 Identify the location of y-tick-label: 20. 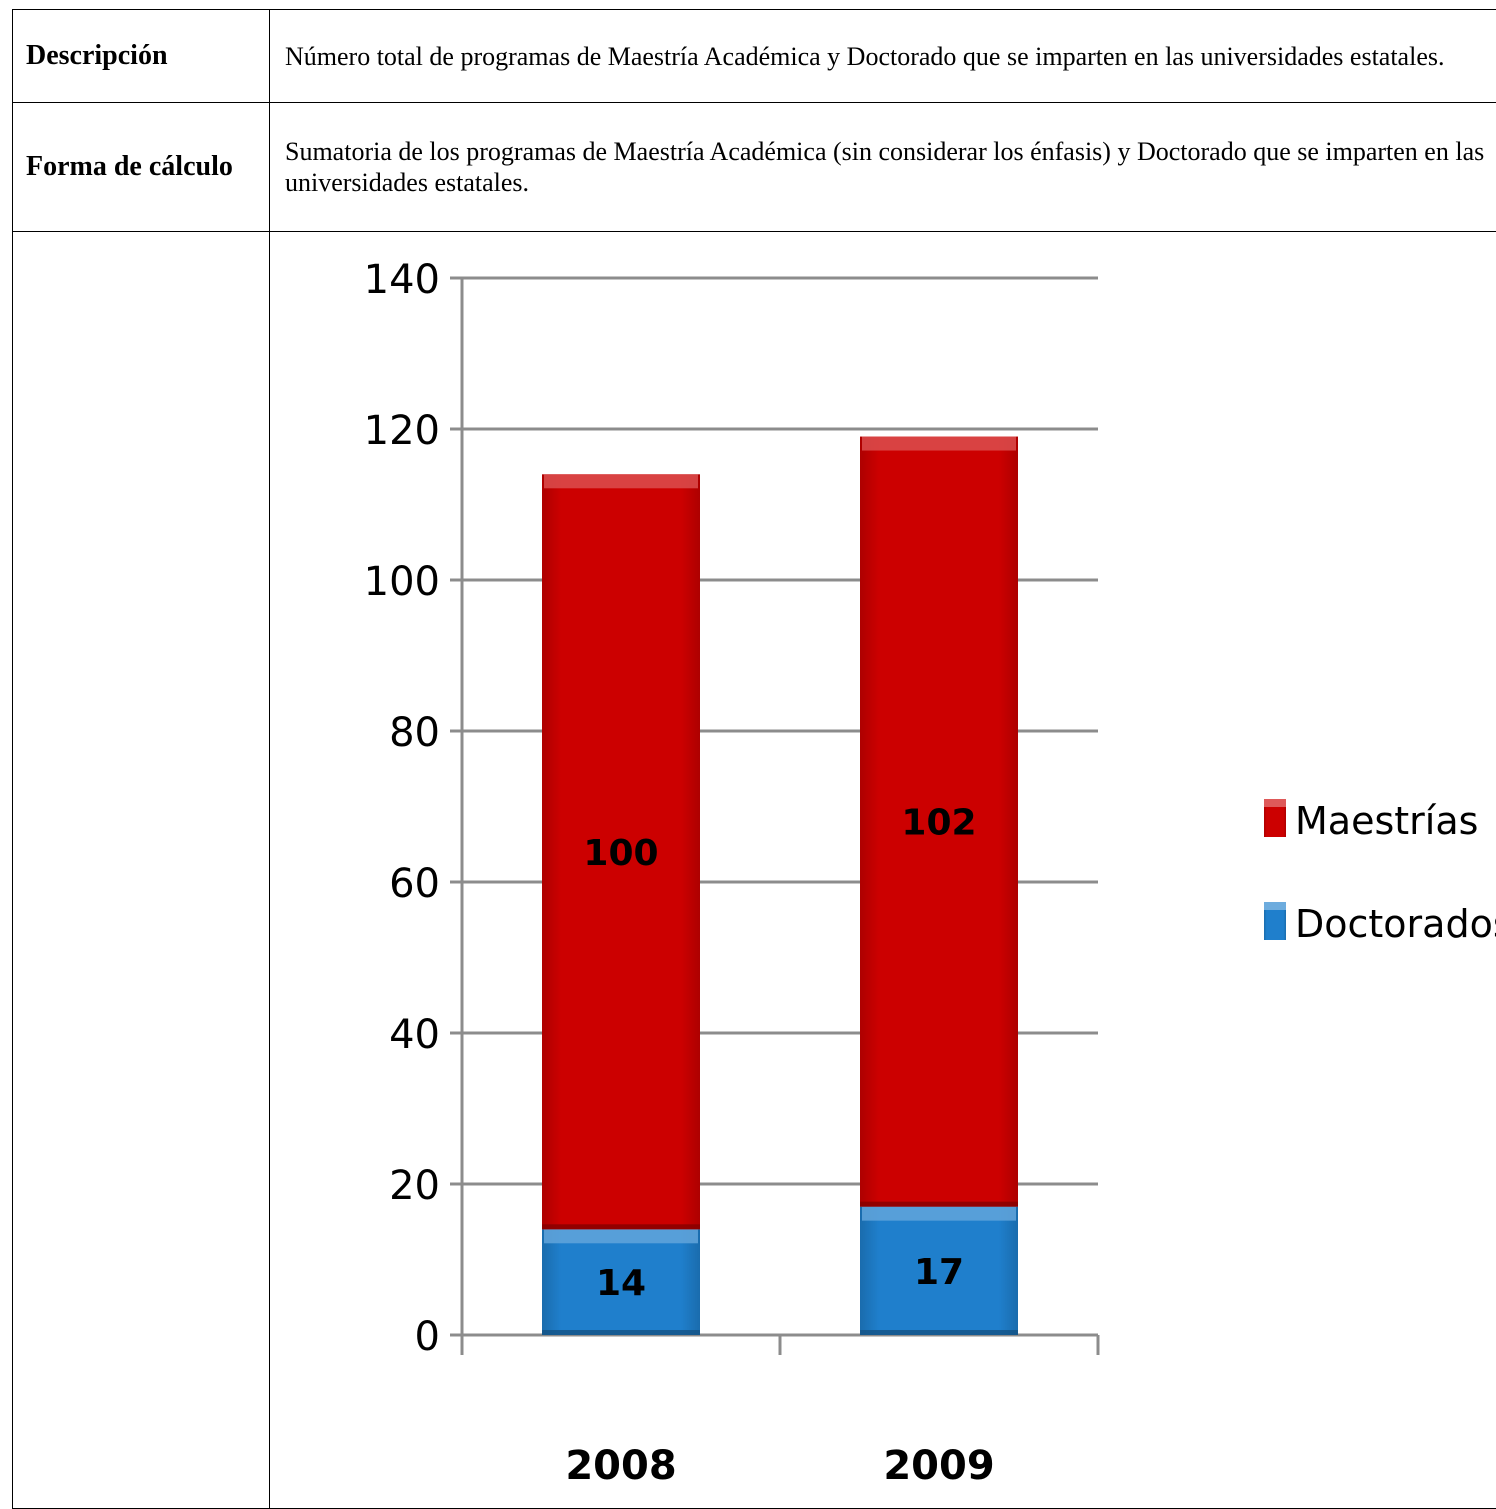
(414, 1186).